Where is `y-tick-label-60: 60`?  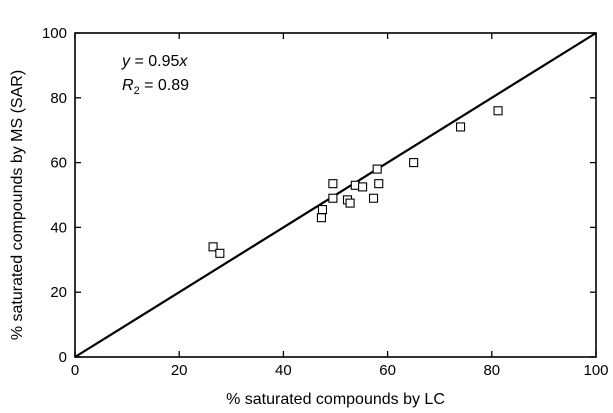 y-tick-label-60: 60 is located at coordinates (58, 163).